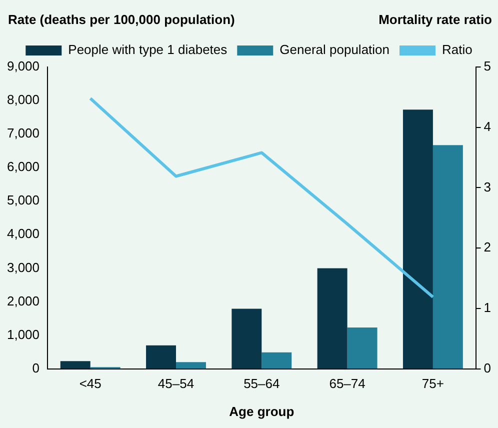 Image resolution: width=498 pixels, height=428 pixels. I want to click on x-tick-label: 45–54, so click(176, 384).